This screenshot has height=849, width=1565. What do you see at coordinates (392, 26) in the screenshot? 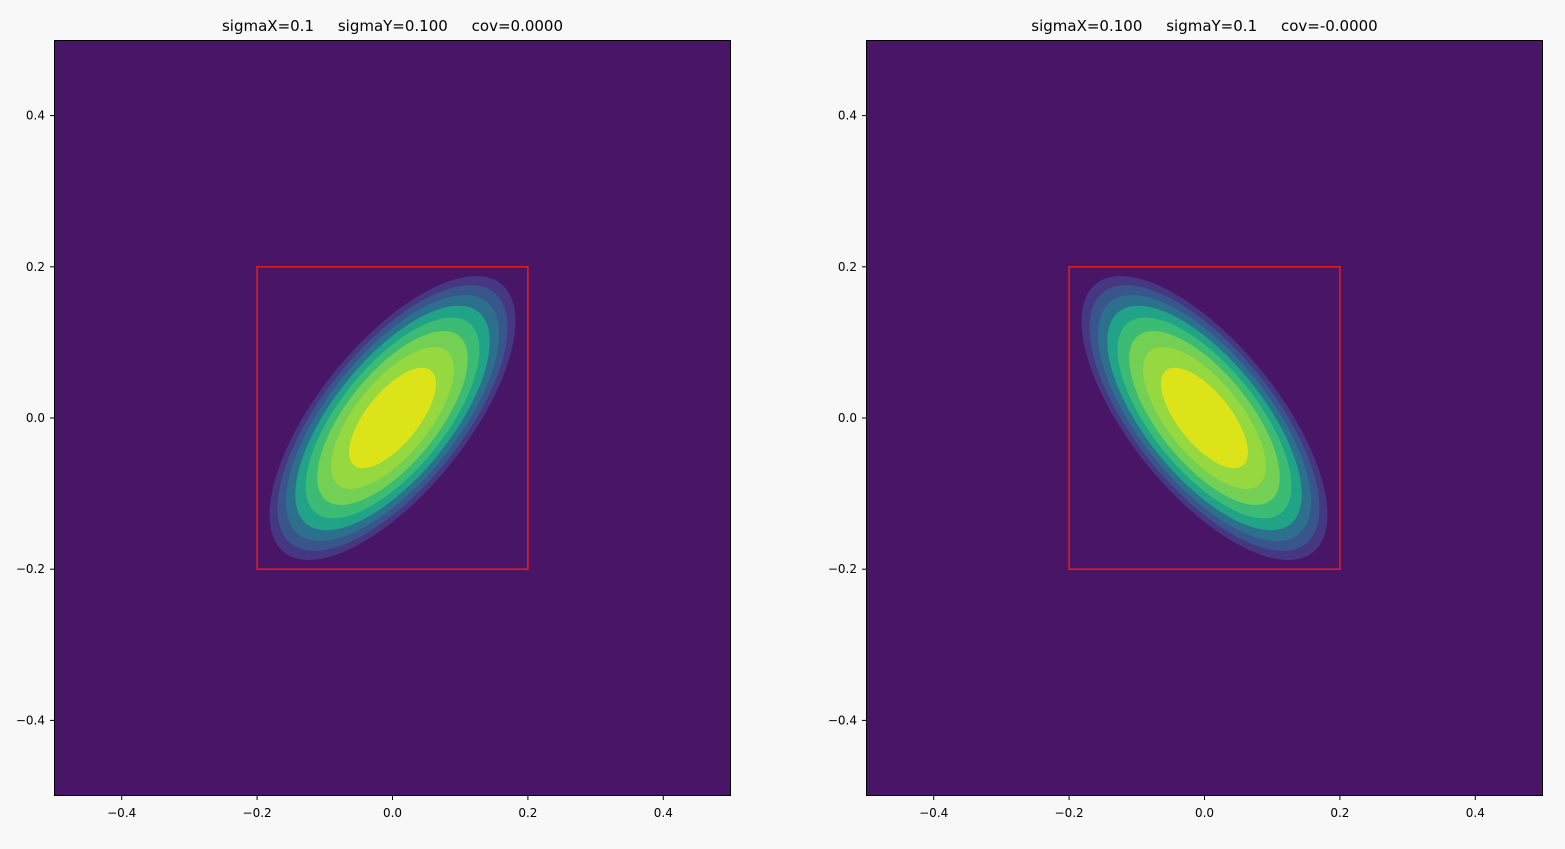
I see `chart-title: sigmaX=0.1 sigmaY=0.100 cov=0.0000` at bounding box center [392, 26].